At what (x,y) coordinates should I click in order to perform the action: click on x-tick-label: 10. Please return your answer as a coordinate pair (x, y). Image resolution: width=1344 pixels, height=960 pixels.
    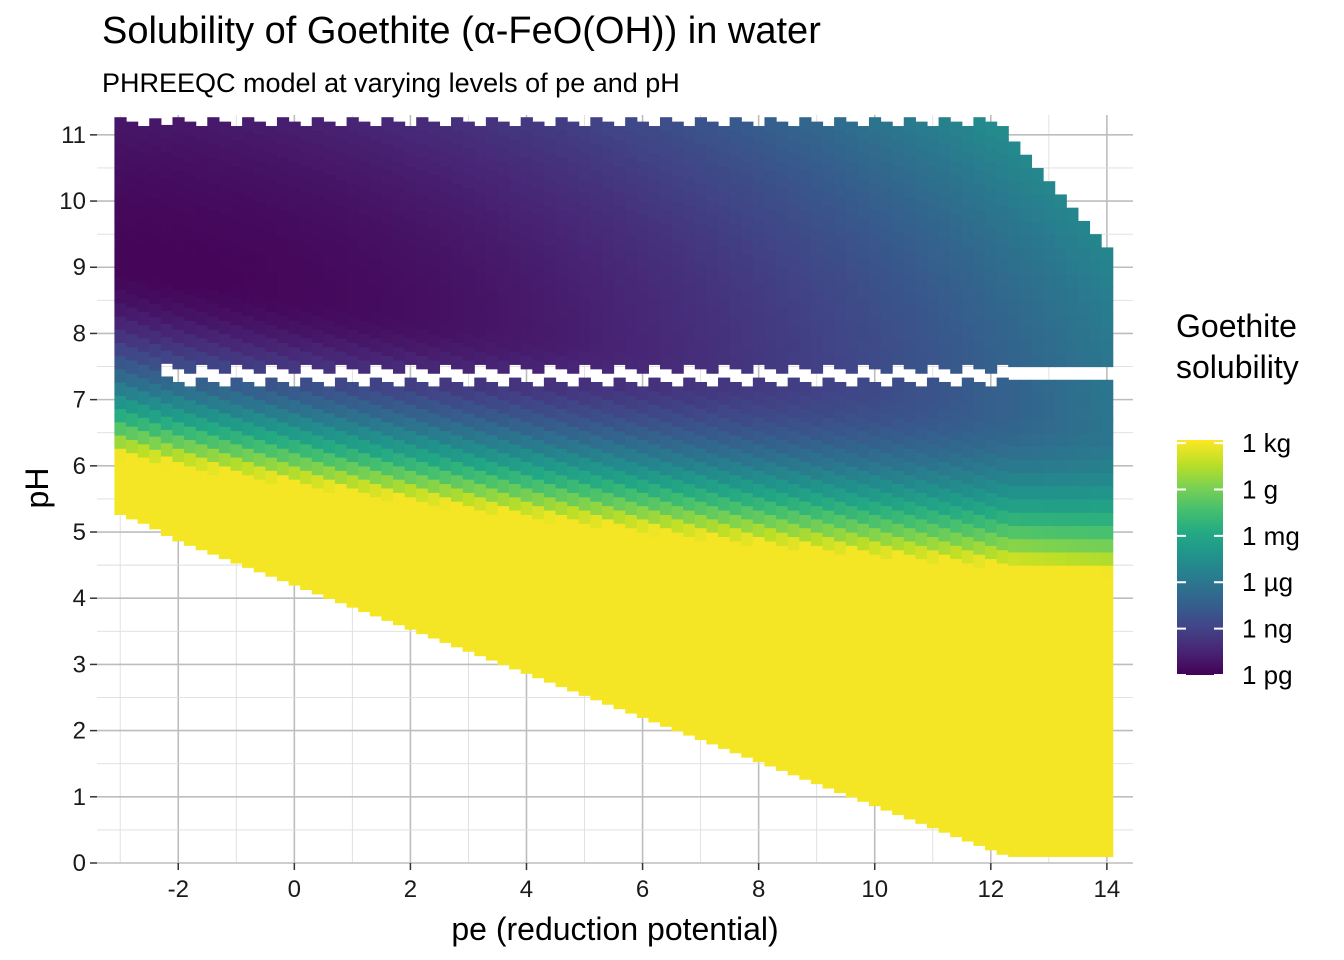
    Looking at the image, I should click on (874, 889).